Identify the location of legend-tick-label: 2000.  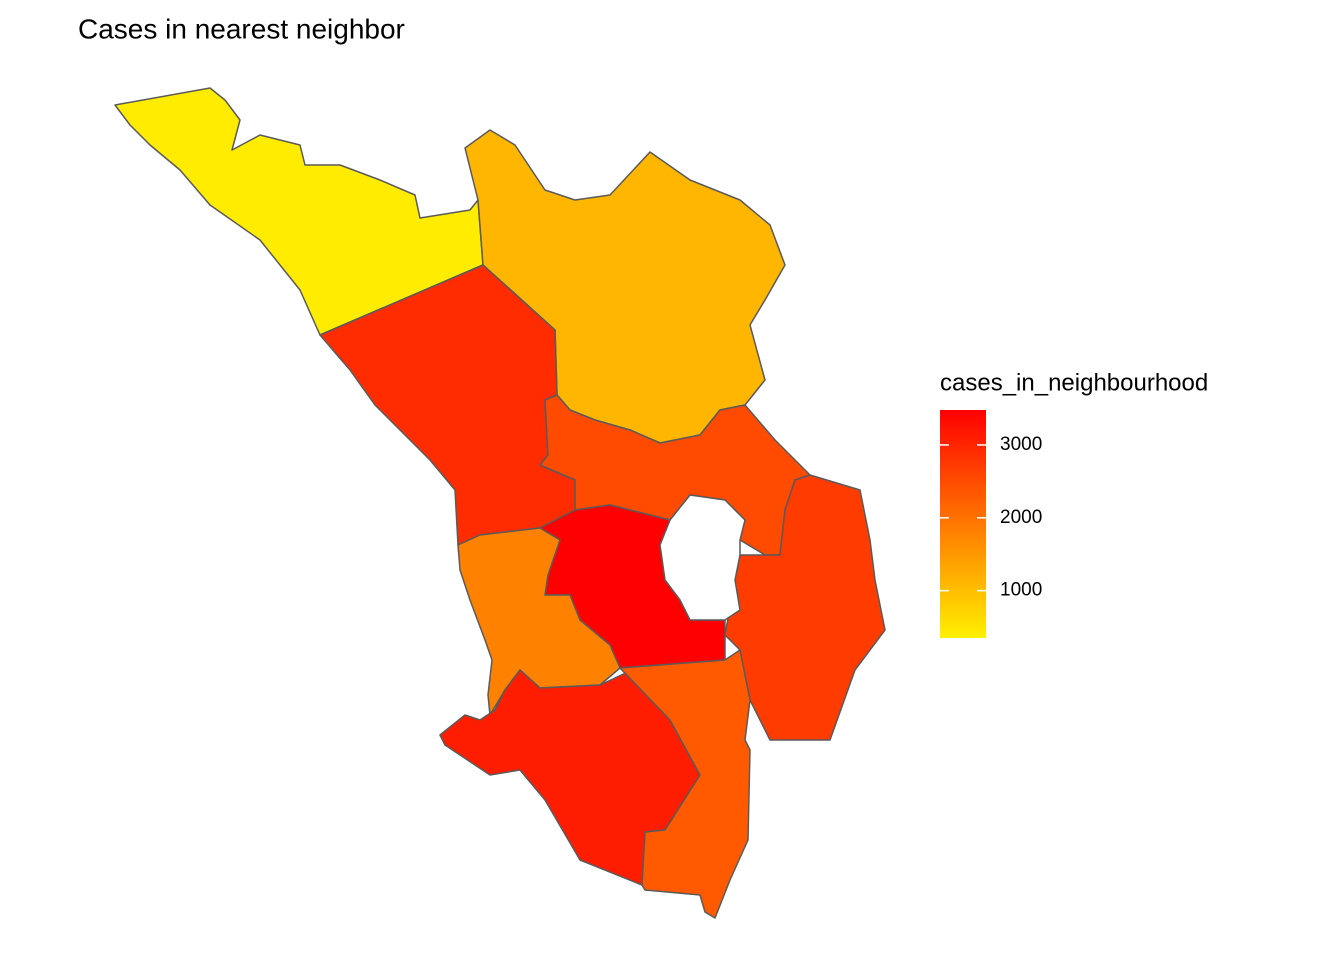
(1021, 517).